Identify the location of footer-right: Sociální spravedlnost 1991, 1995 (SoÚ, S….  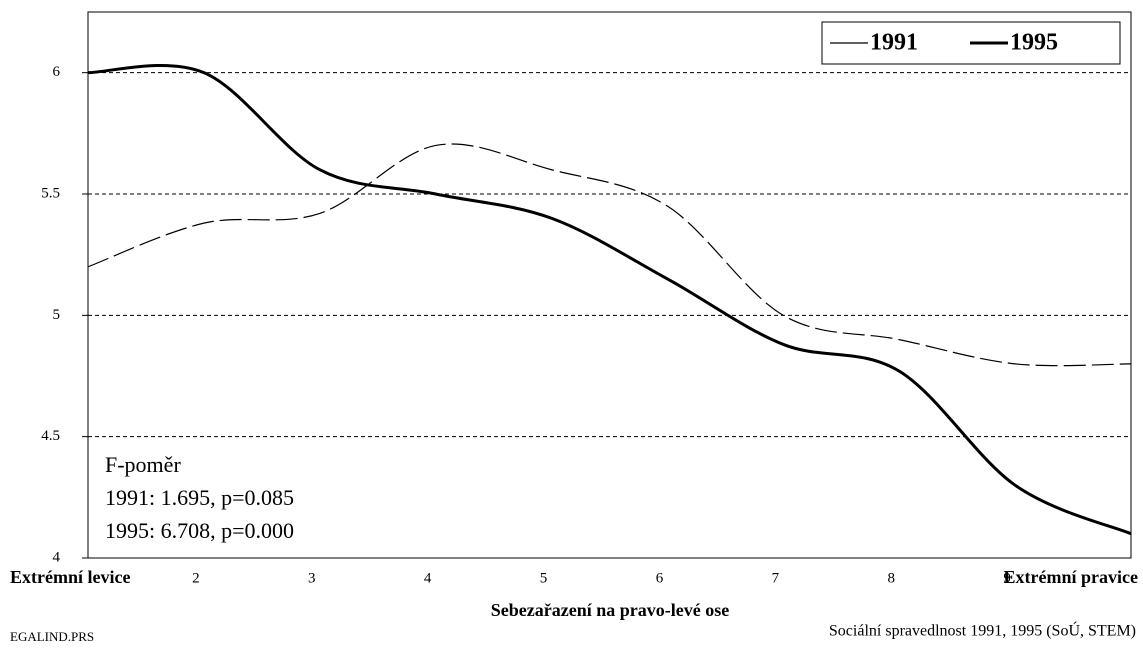
(982, 630).